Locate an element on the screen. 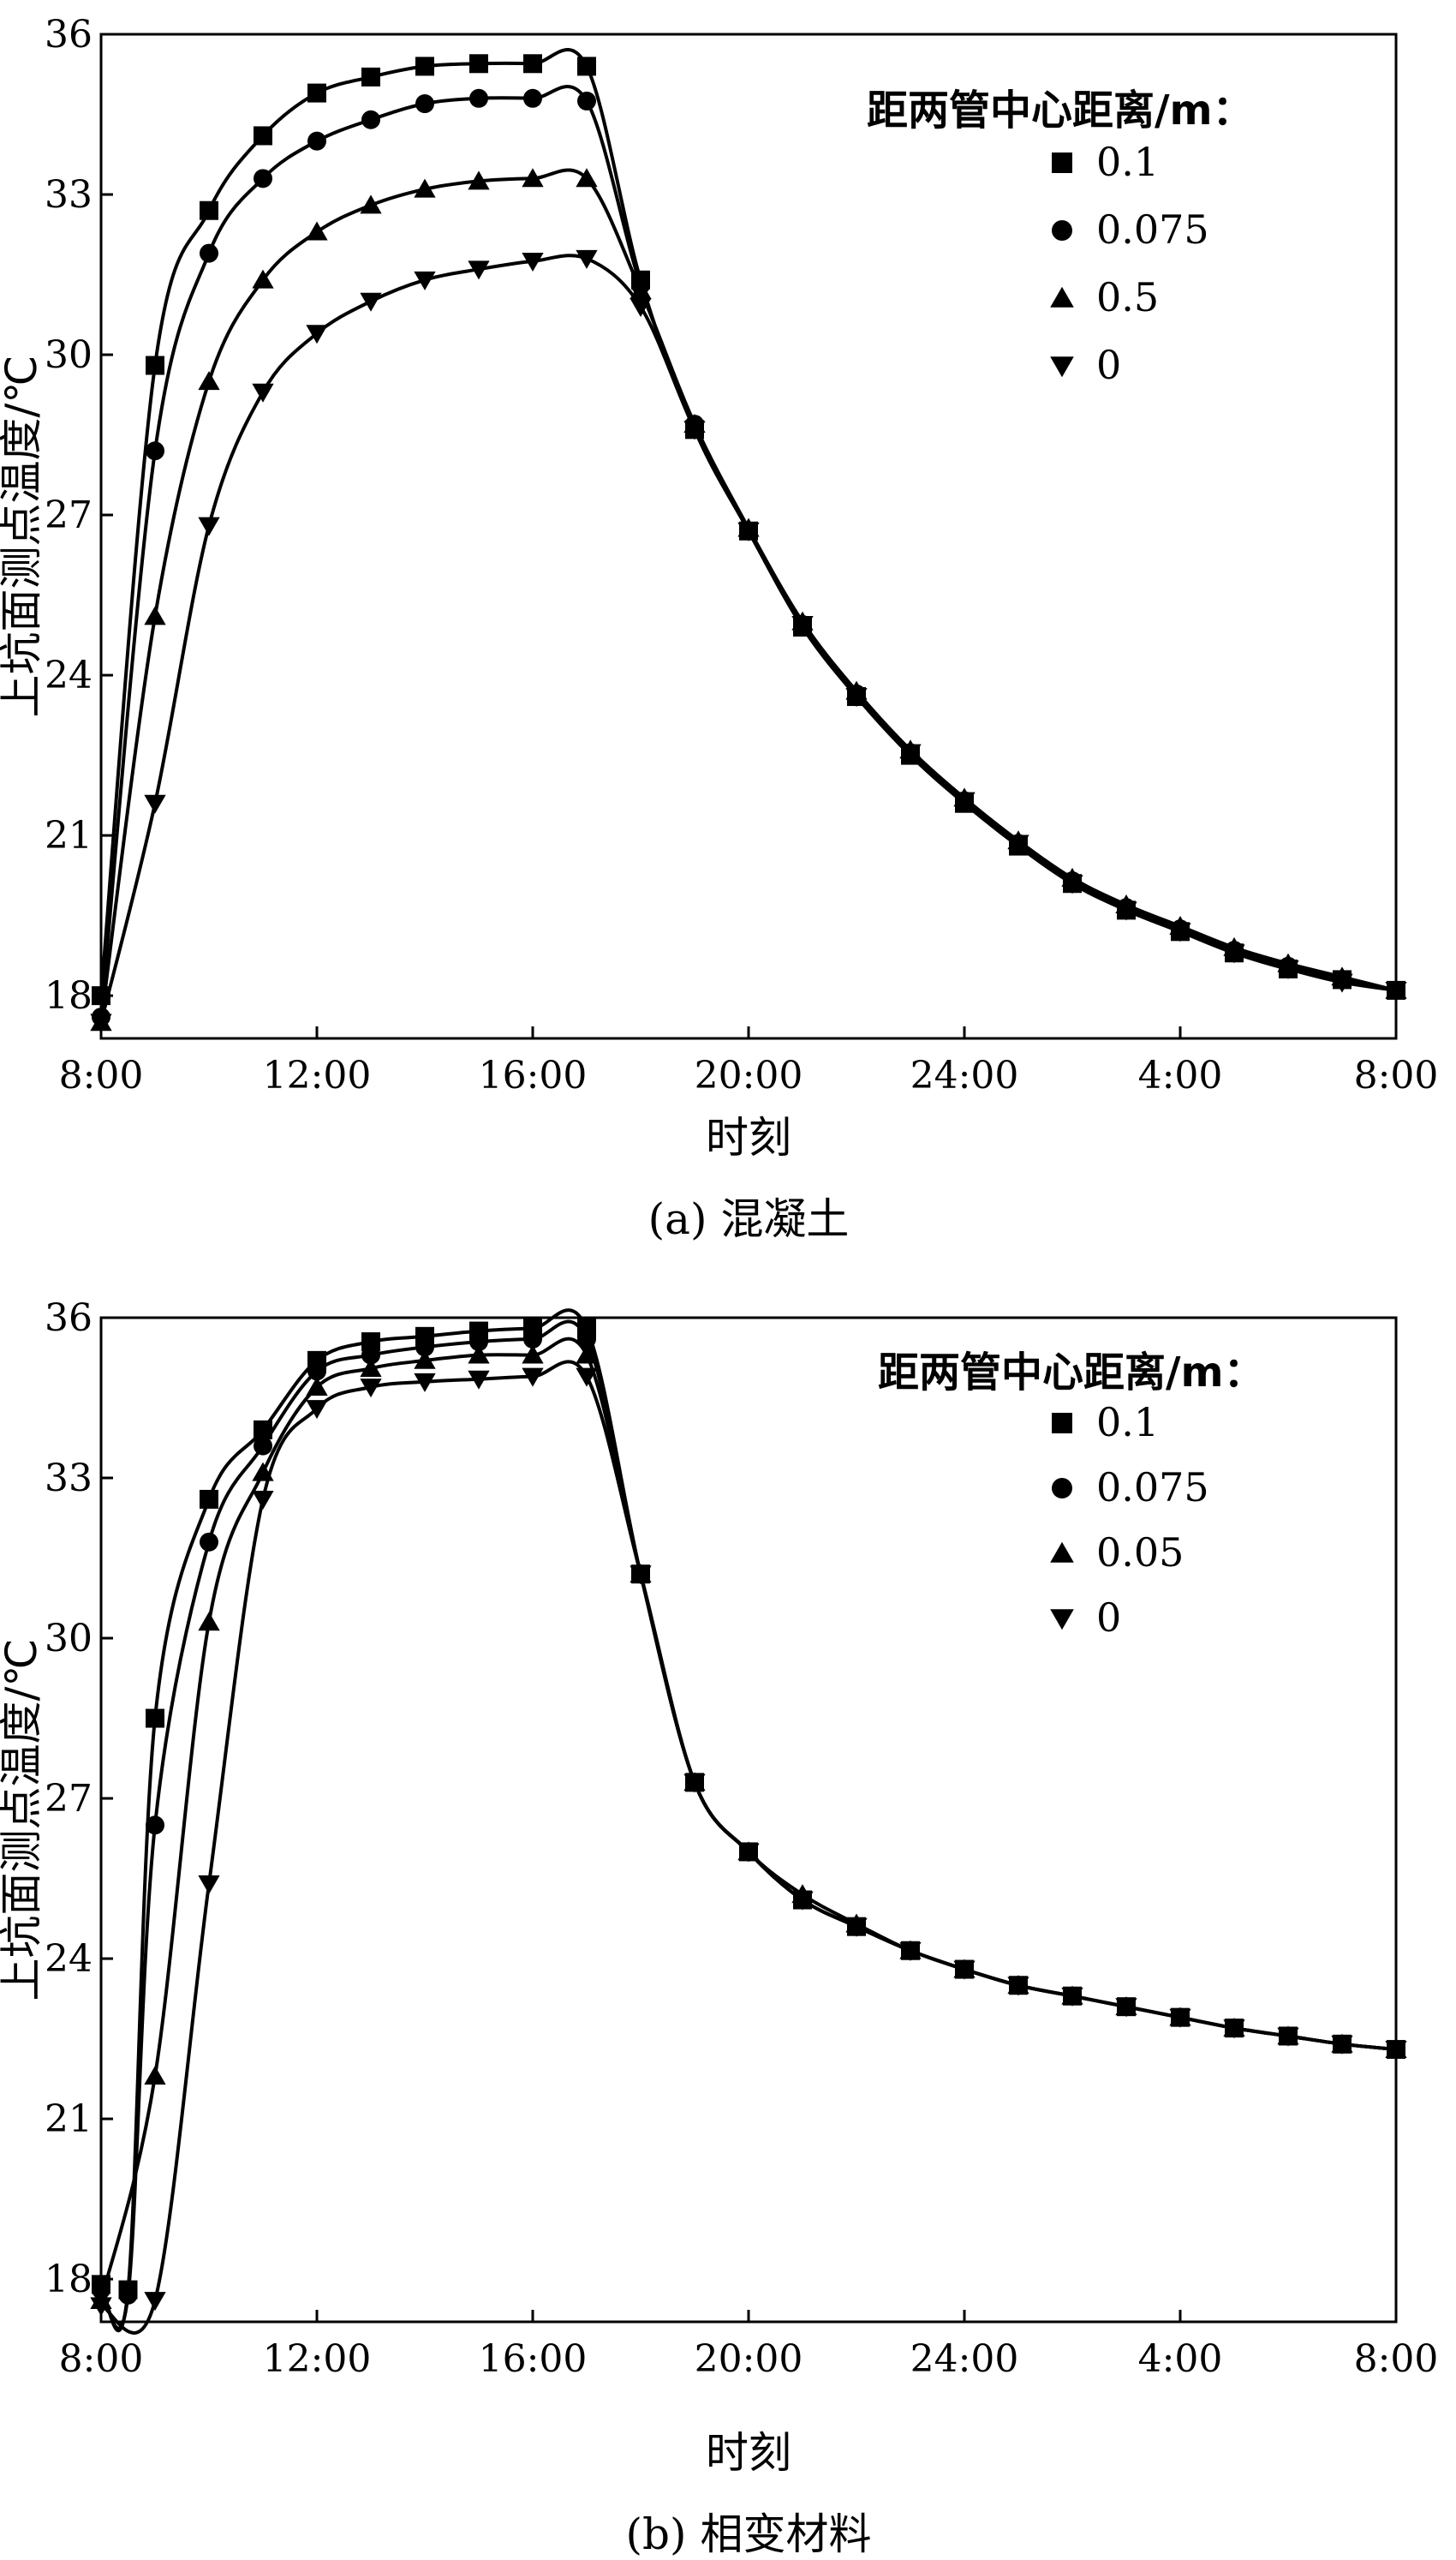  legend-label-a-1: 0.075 is located at coordinates (1152, 230).